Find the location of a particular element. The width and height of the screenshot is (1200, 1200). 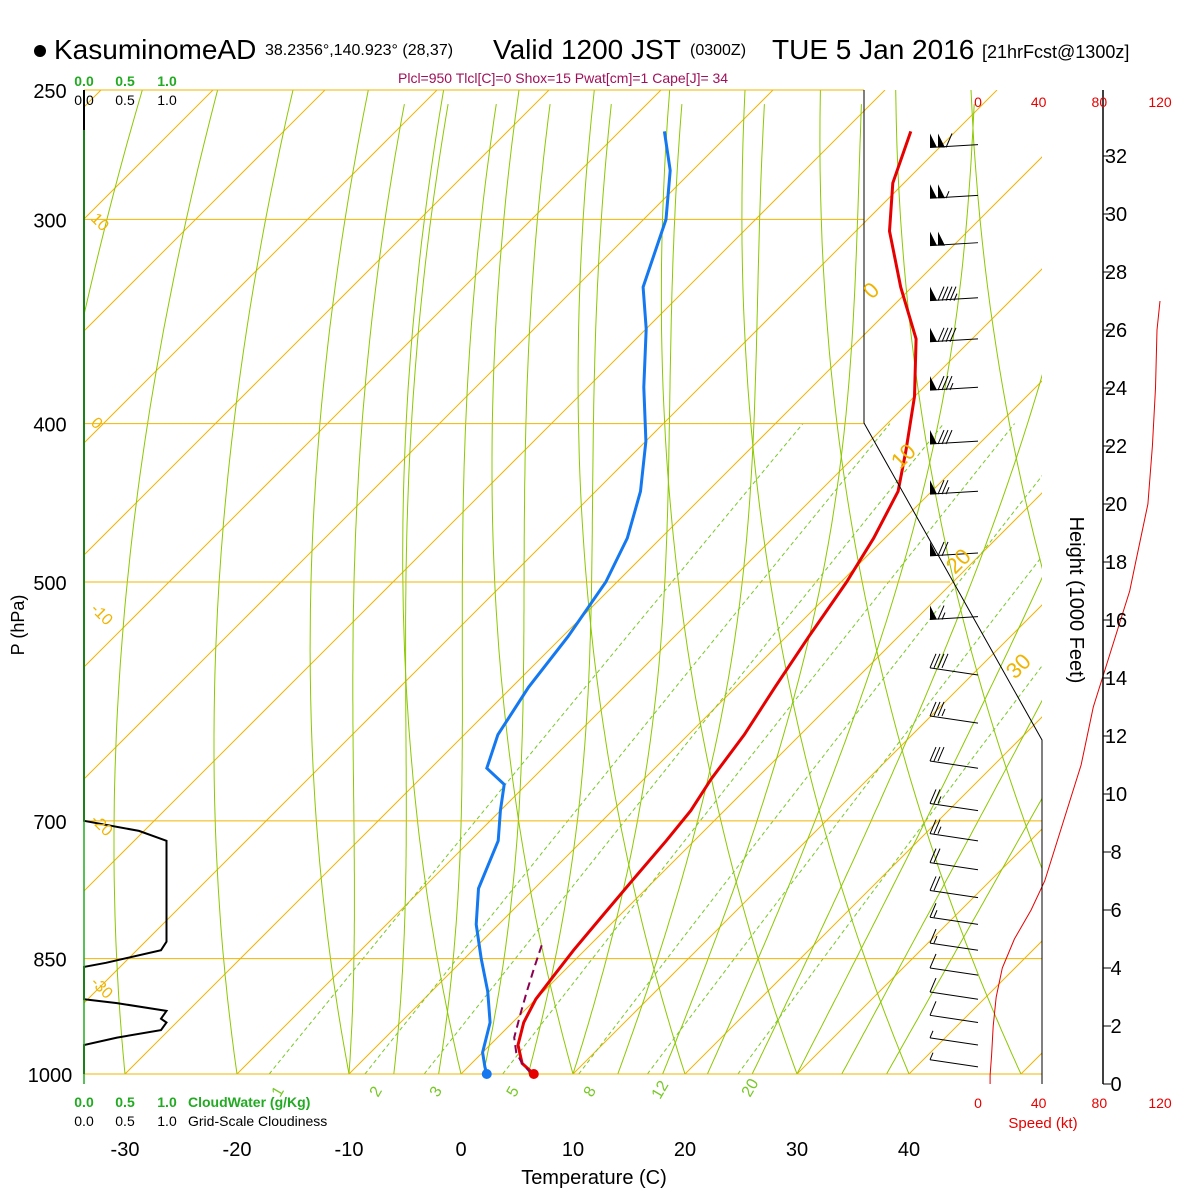

station-marker-icon is located at coordinates (40, 51).